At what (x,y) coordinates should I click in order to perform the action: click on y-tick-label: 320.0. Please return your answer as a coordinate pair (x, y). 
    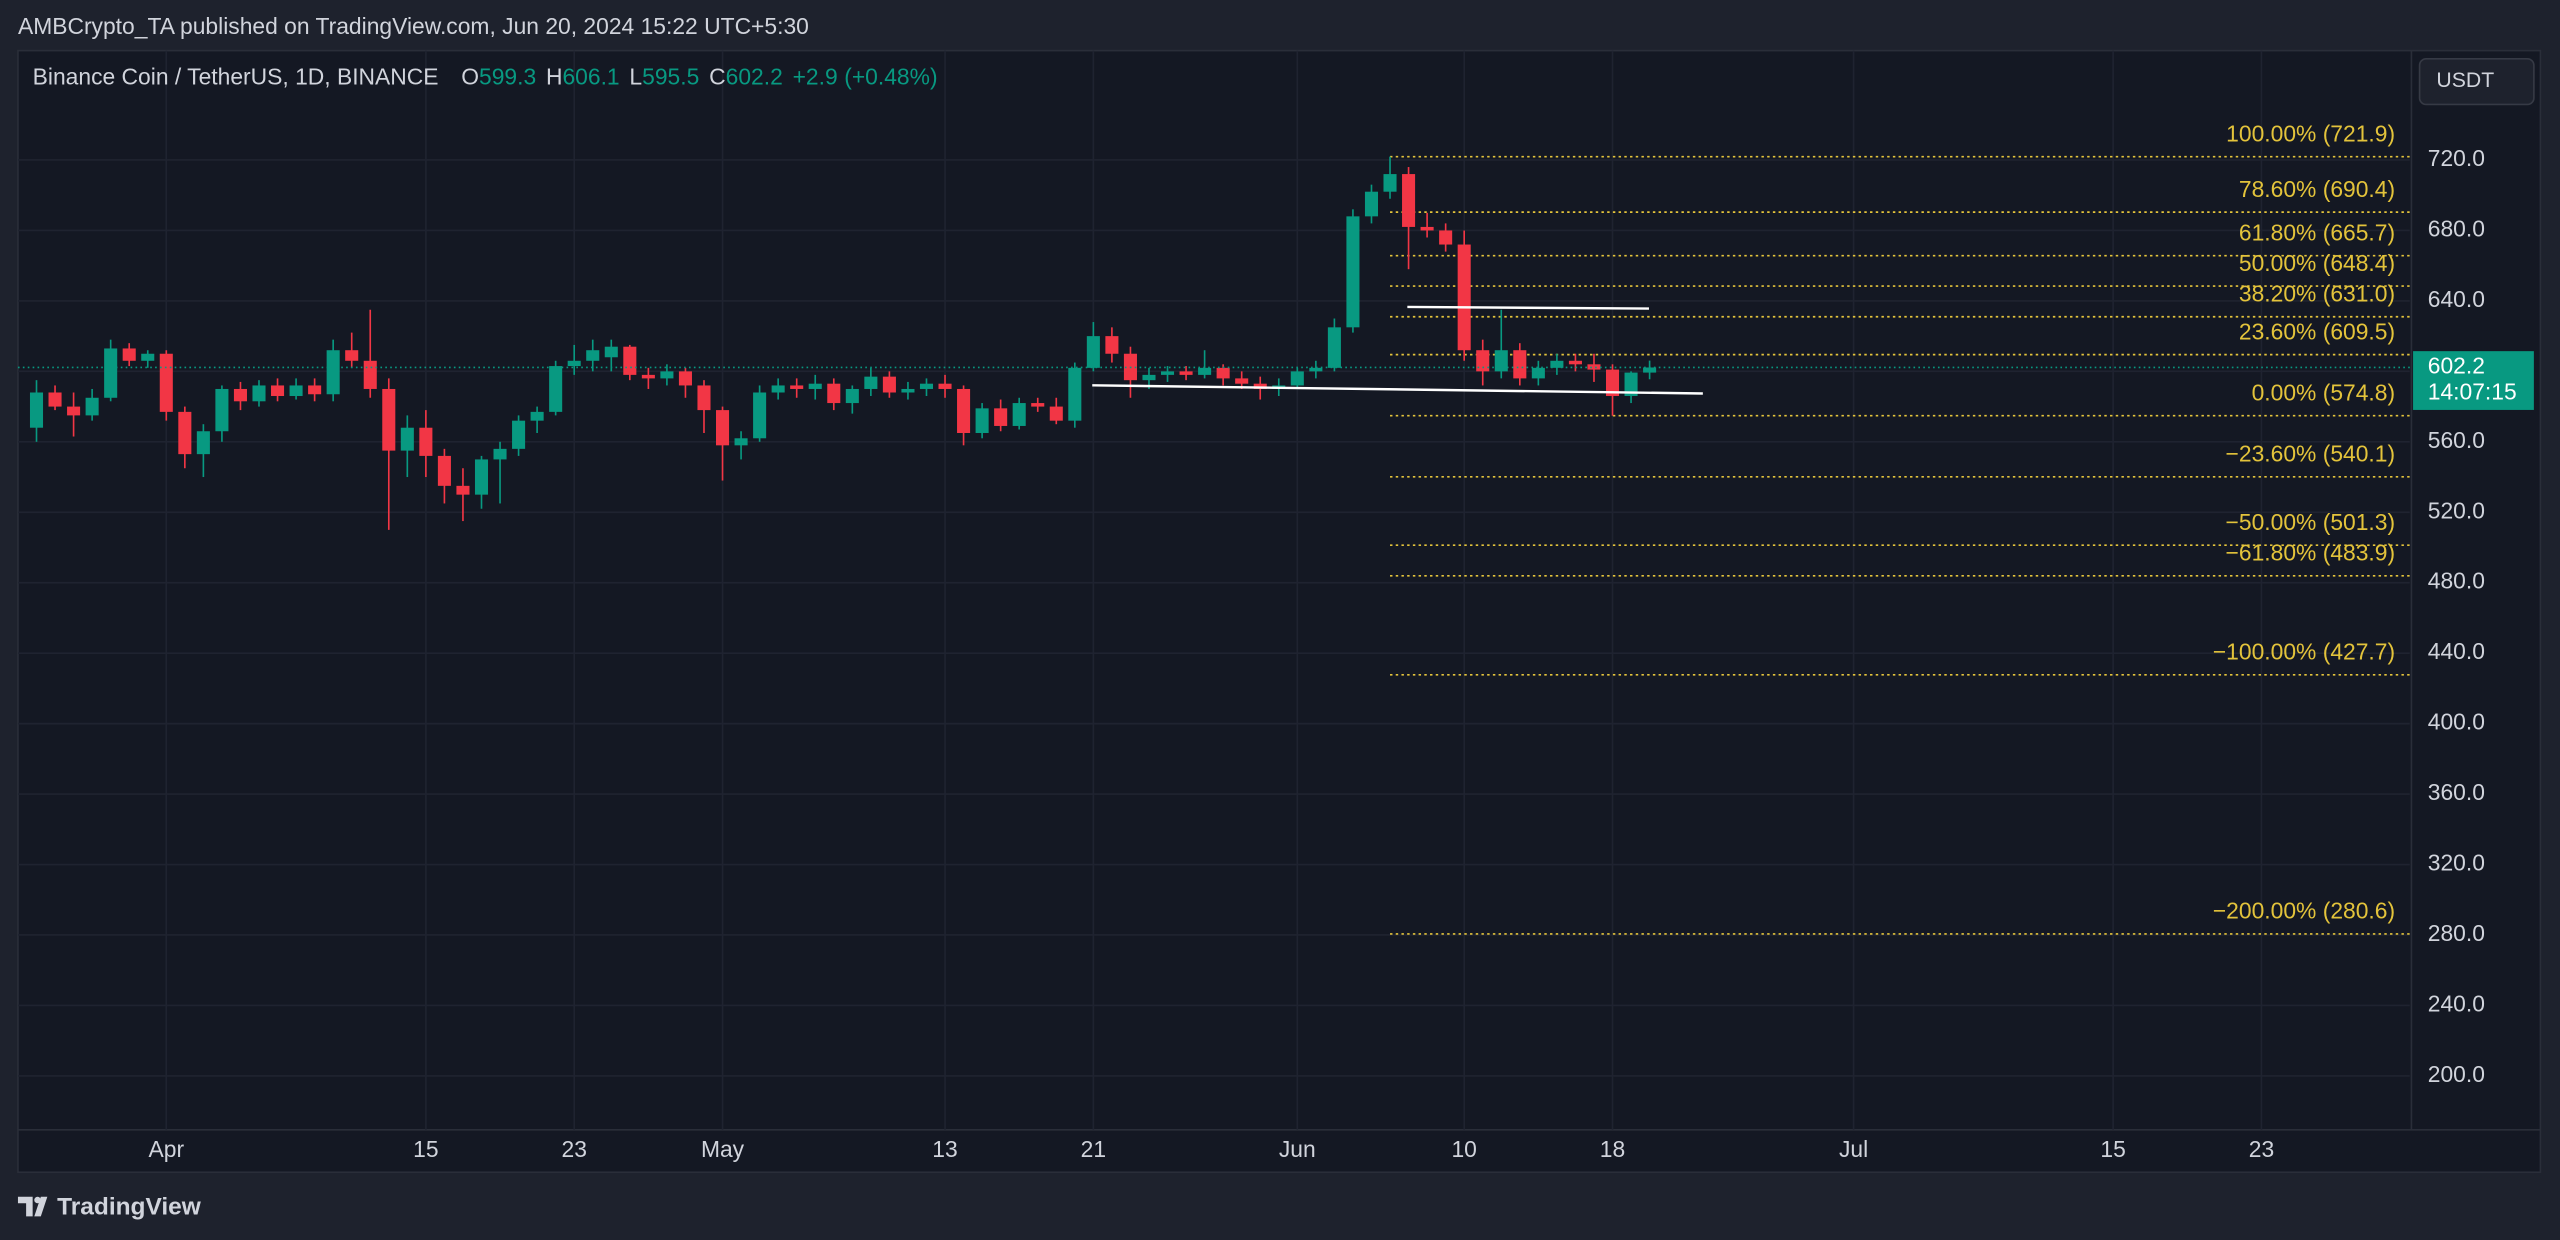
    Looking at the image, I should click on (2456, 863).